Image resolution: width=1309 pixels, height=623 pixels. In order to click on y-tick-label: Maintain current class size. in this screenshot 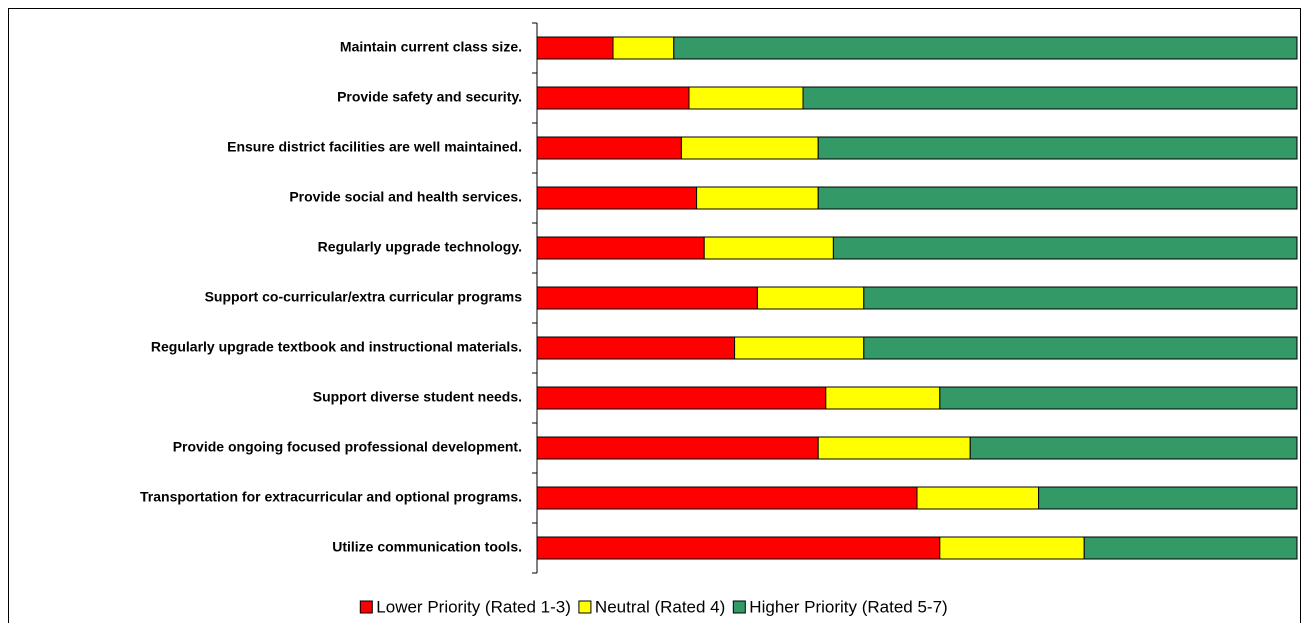, I will do `click(431, 47)`.